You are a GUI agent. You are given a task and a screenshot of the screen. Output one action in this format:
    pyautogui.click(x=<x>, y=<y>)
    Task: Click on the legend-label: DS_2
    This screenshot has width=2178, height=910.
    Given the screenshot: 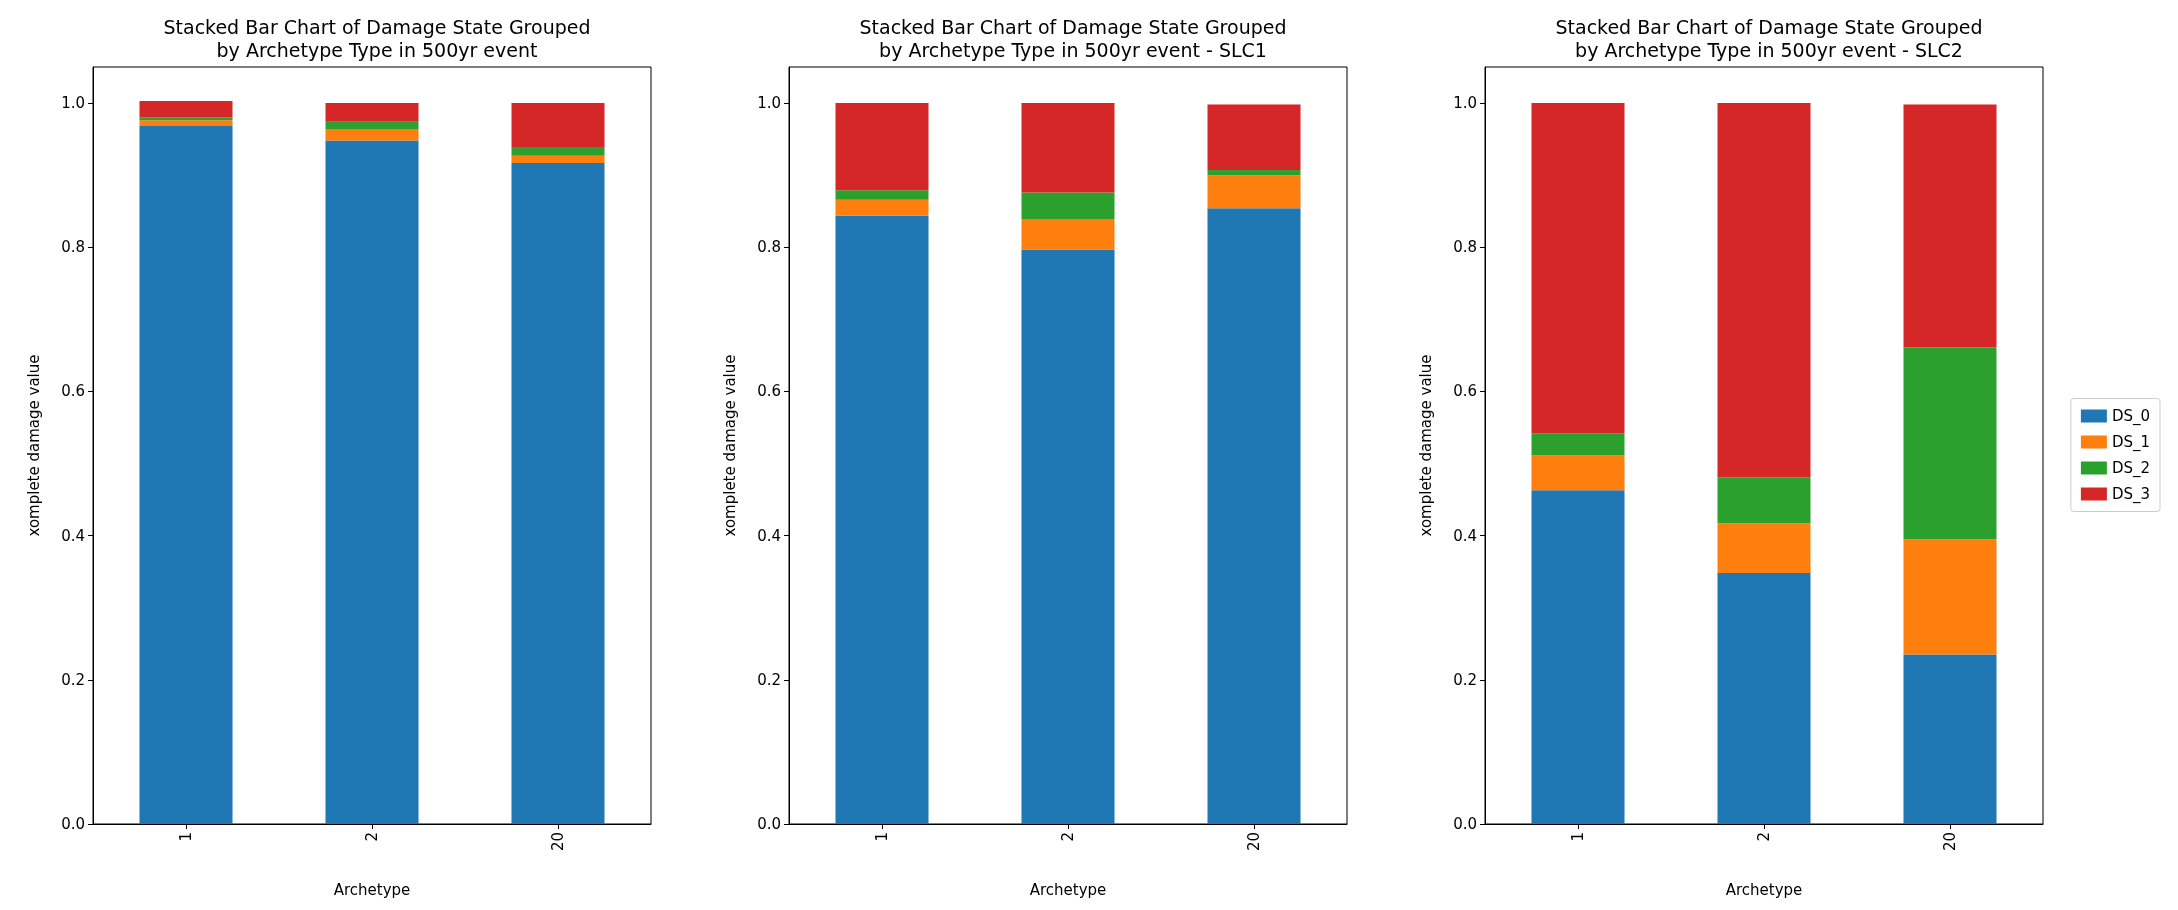 What is the action you would take?
    pyautogui.click(x=2131, y=468)
    